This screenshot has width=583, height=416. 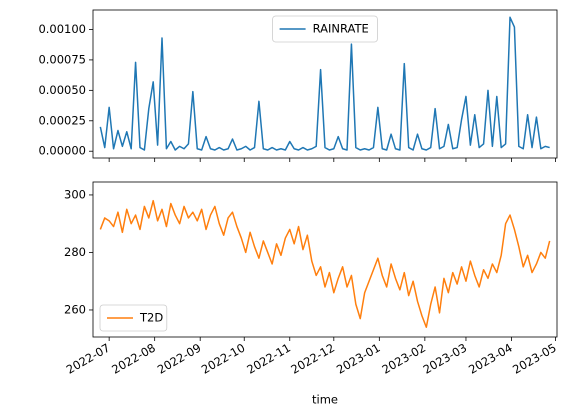 I want to click on x-tick-label: 2023-01, so click(x=358, y=359).